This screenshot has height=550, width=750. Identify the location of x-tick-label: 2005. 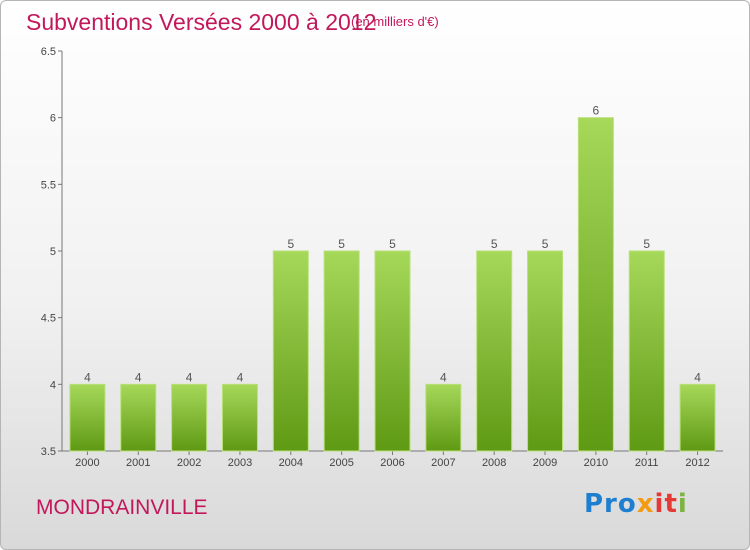
(341, 463).